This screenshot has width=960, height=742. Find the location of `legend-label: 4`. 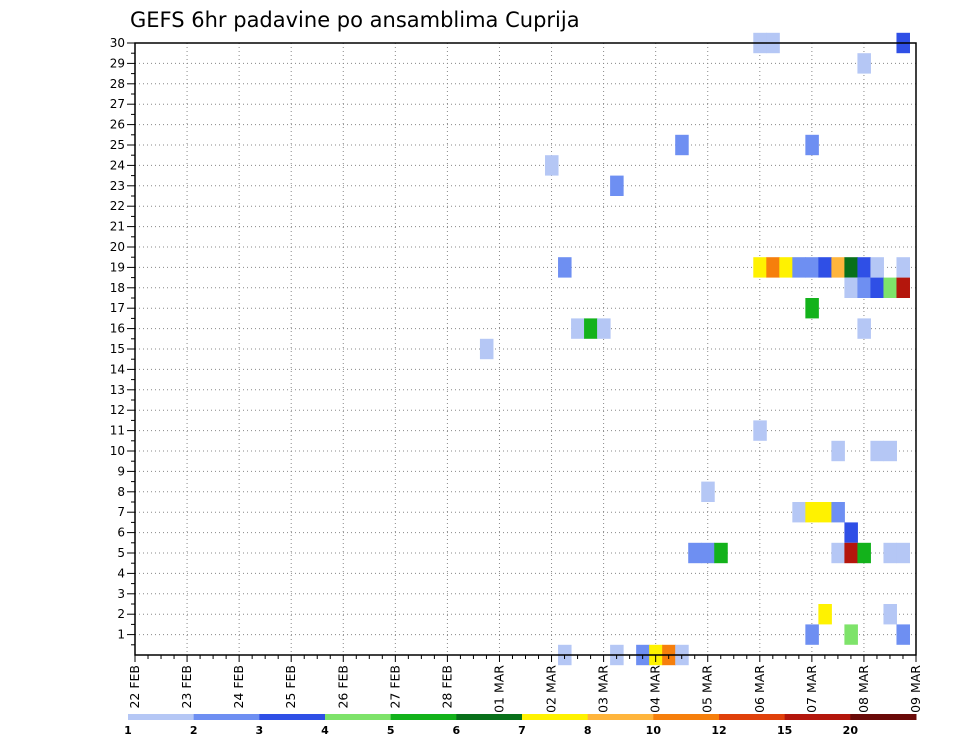

legend-label: 4 is located at coordinates (325, 730).